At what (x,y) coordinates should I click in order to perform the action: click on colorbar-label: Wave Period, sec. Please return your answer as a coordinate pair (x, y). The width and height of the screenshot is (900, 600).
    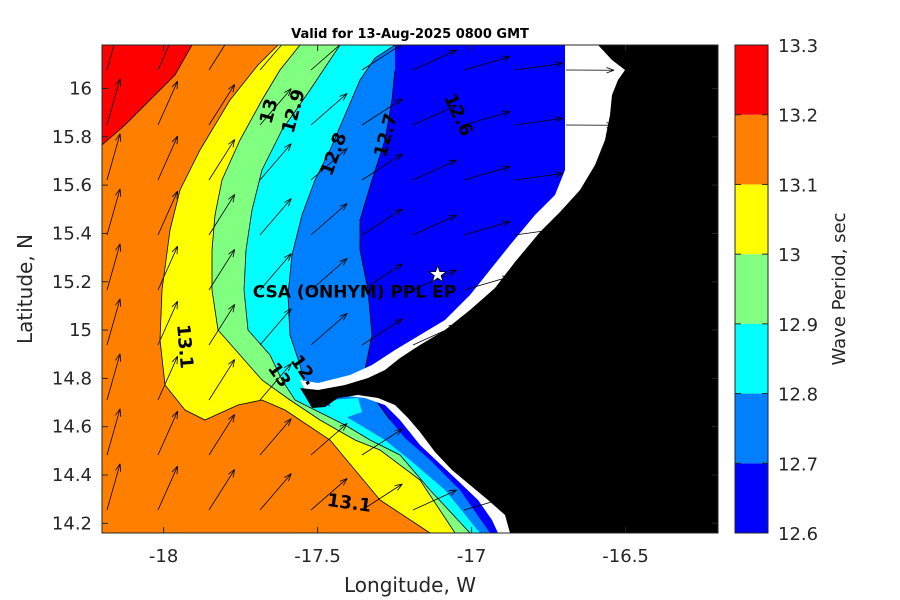
    Looking at the image, I should click on (839, 288).